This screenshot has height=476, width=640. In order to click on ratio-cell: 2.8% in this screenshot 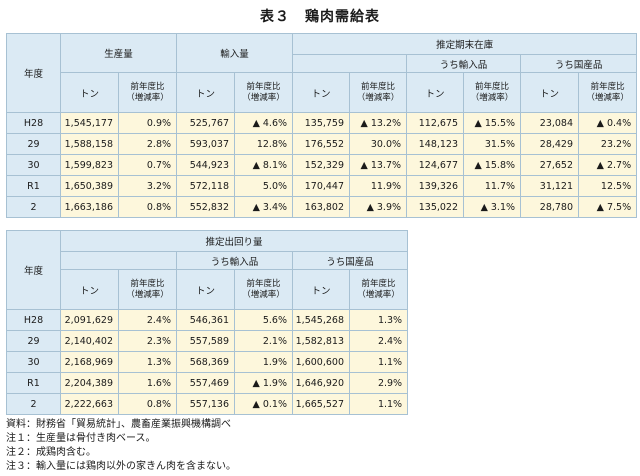, I will do `click(147, 144)`.